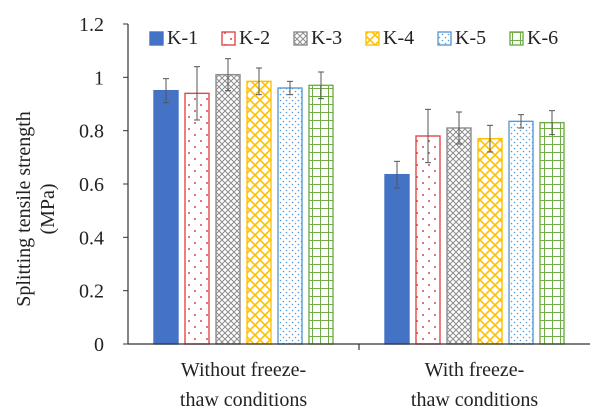 This screenshot has height=416, width=598. I want to click on y-tick-label: 0.8, so click(91, 132).